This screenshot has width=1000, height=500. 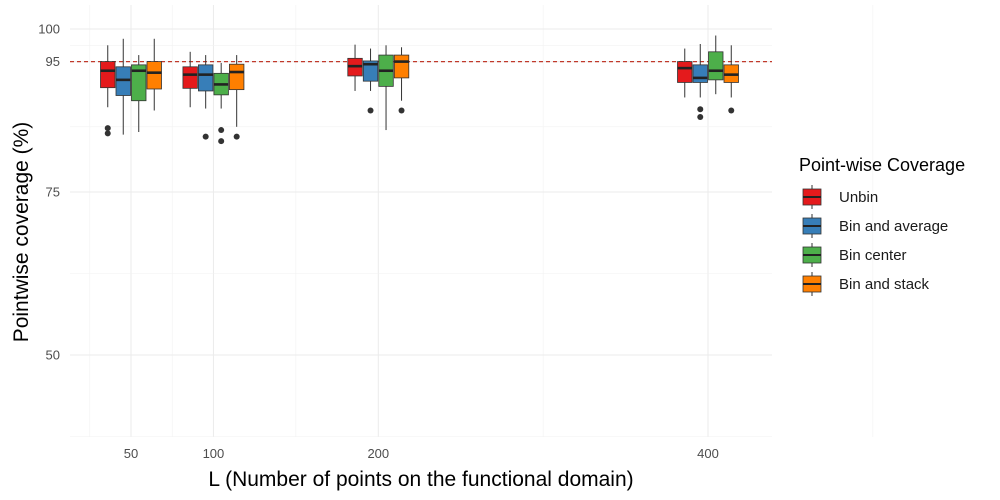 What do you see at coordinates (873, 255) in the screenshot?
I see `legend-label: Bin center` at bounding box center [873, 255].